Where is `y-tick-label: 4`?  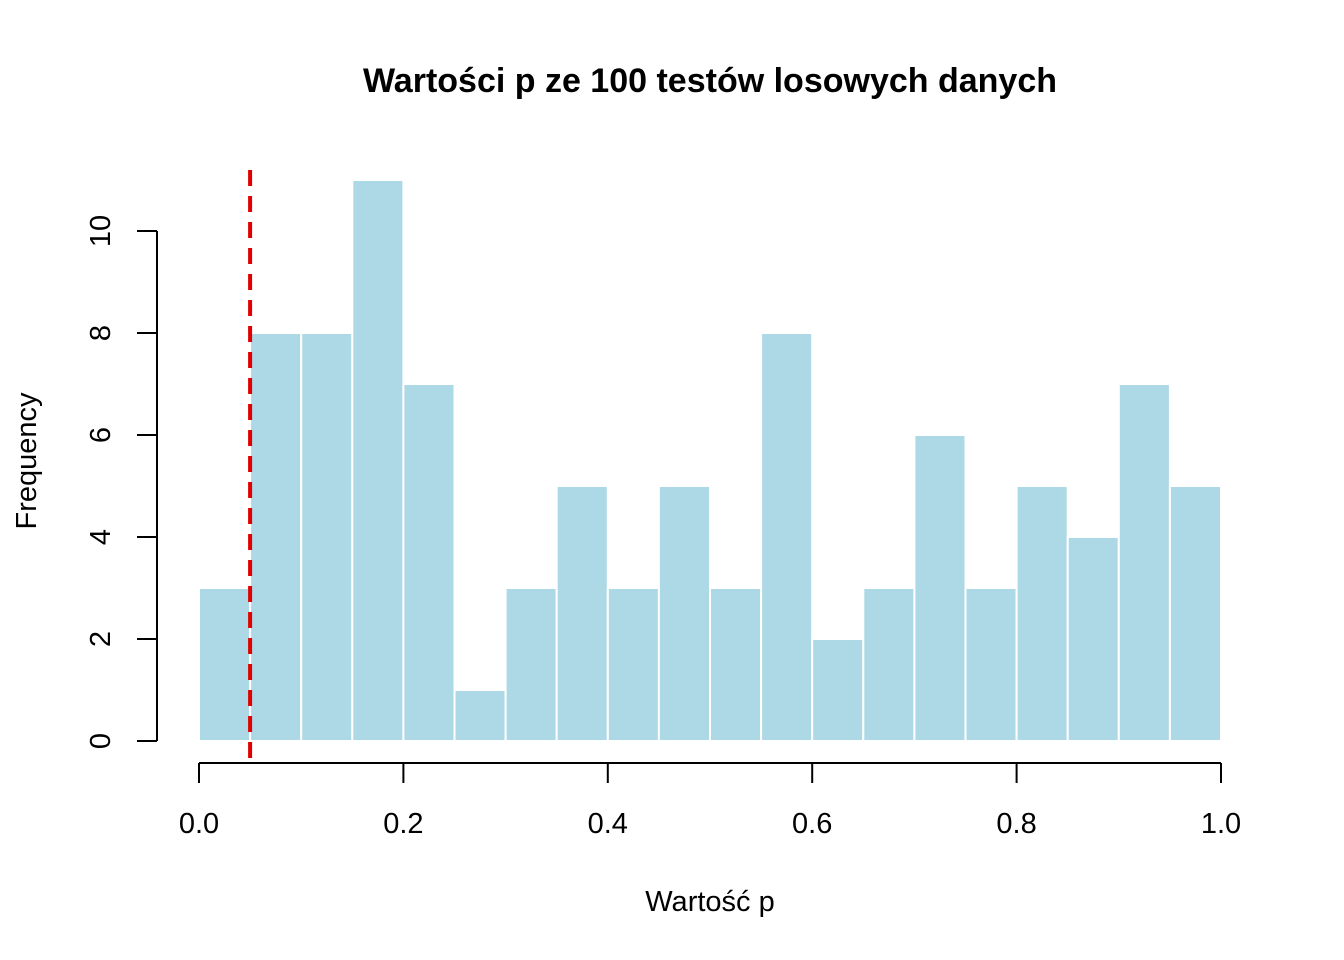 y-tick-label: 4 is located at coordinates (101, 537).